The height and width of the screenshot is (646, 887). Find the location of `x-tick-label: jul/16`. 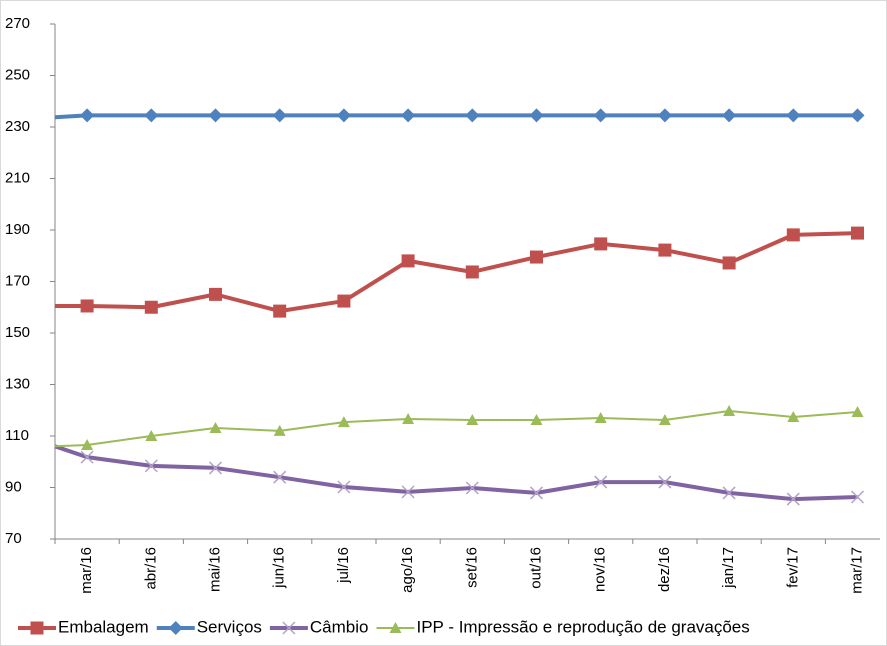

x-tick-label: jul/16 is located at coordinates (343, 565).